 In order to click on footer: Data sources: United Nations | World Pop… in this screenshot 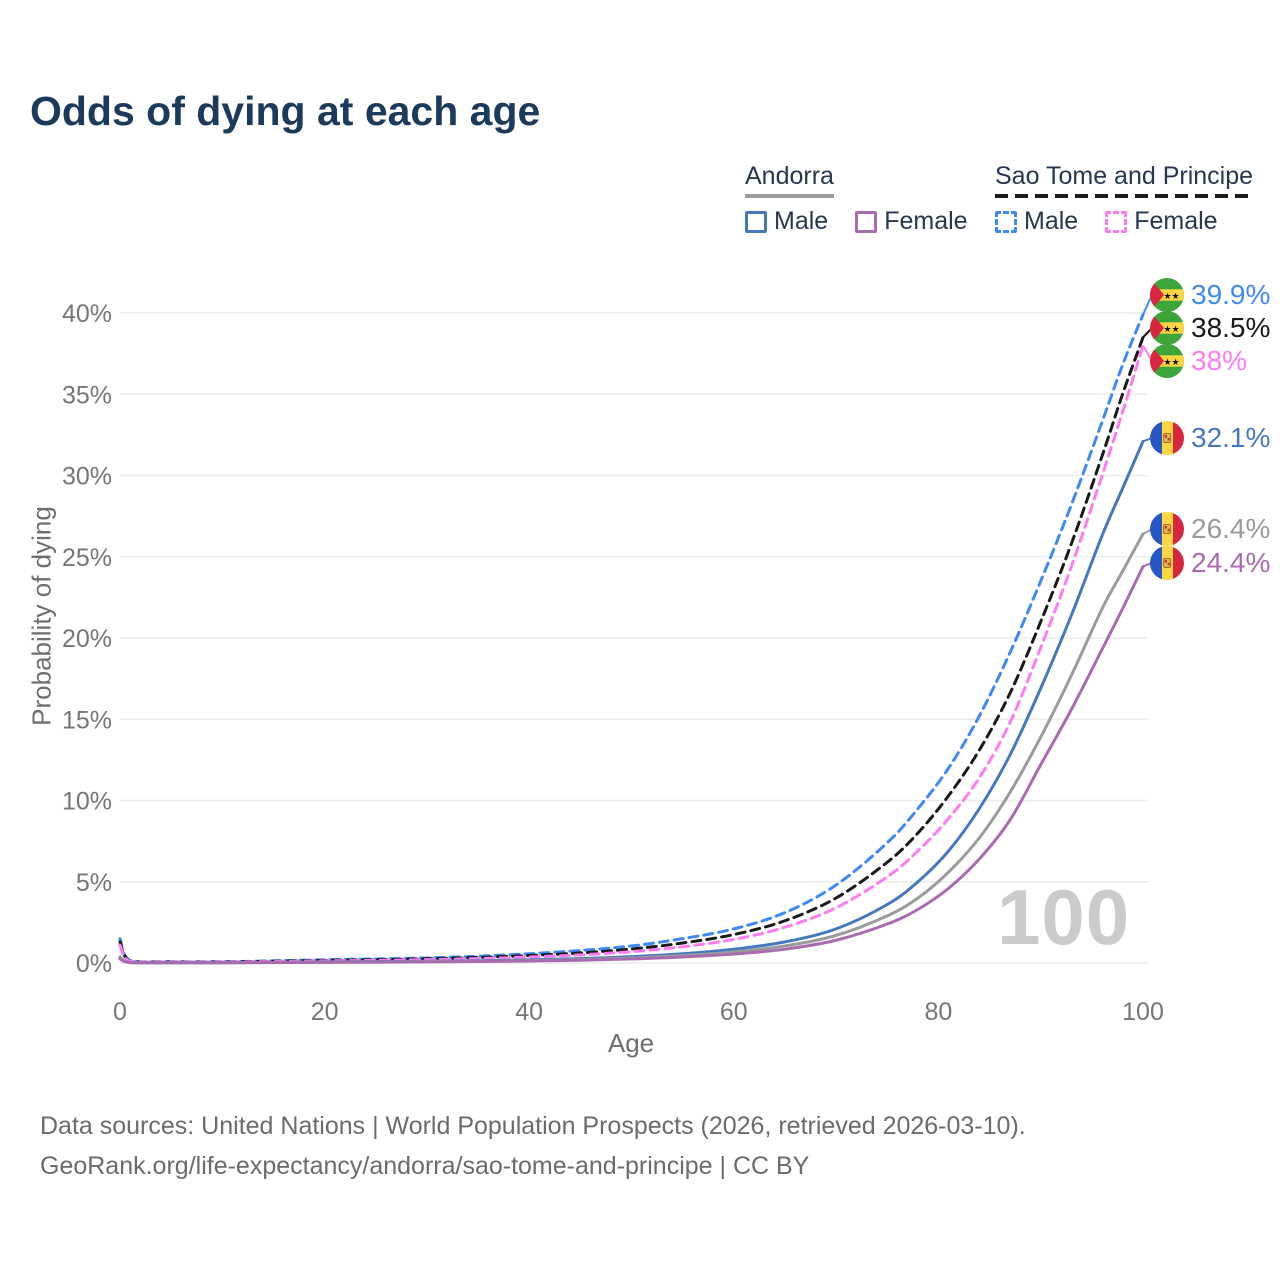, I will do `click(533, 1146)`.